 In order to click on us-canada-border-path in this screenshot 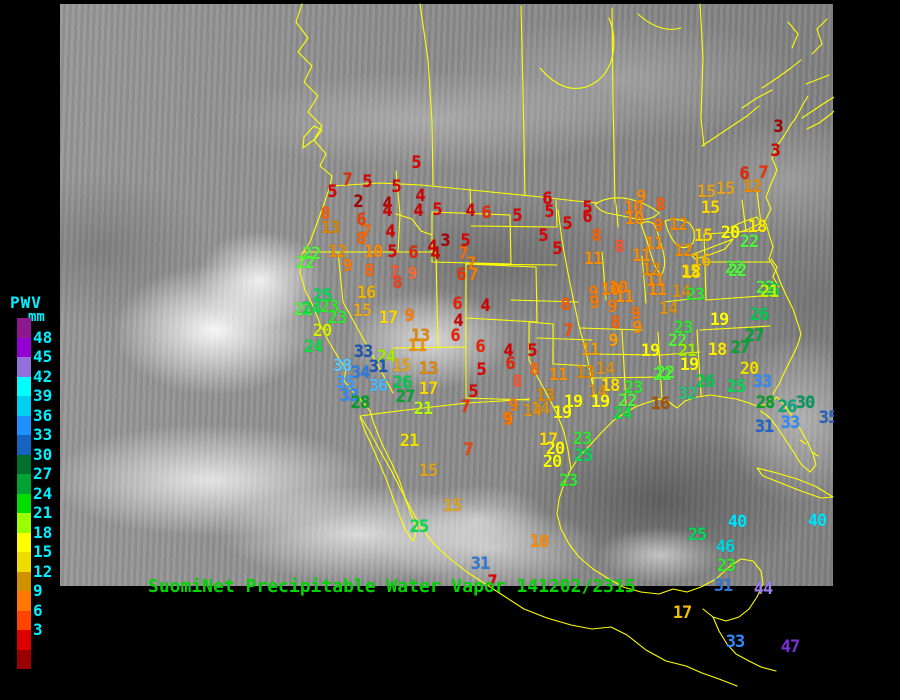, I will do `click(464, 193)`.